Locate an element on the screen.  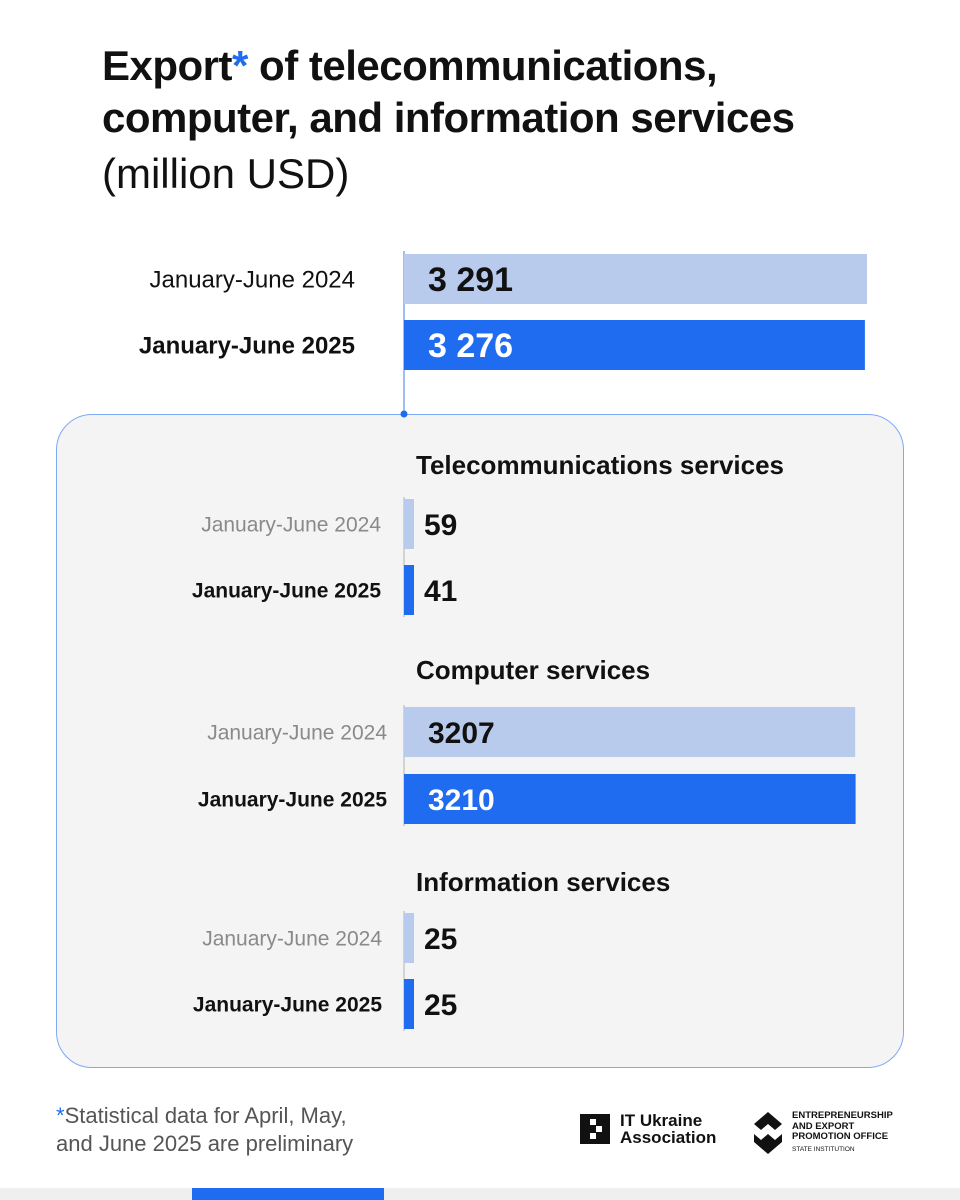
it-ukraine-logo: IT Ukraine Association is located at coordinates (648, 1129).